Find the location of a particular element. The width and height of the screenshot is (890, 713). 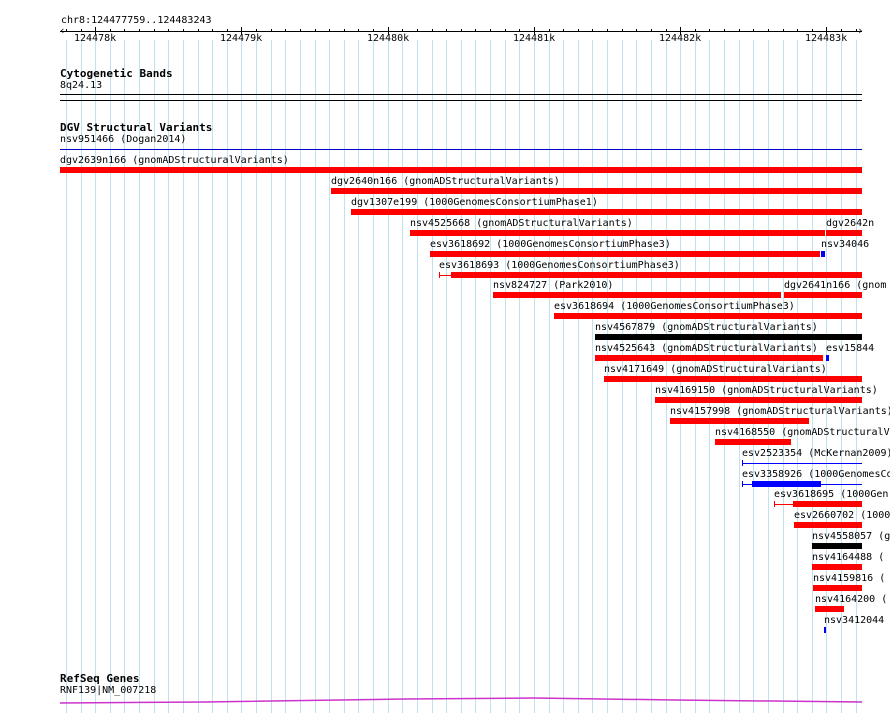

sv-feature-label: esv3358926 (1000GenomesCo is located at coordinates (816, 474).